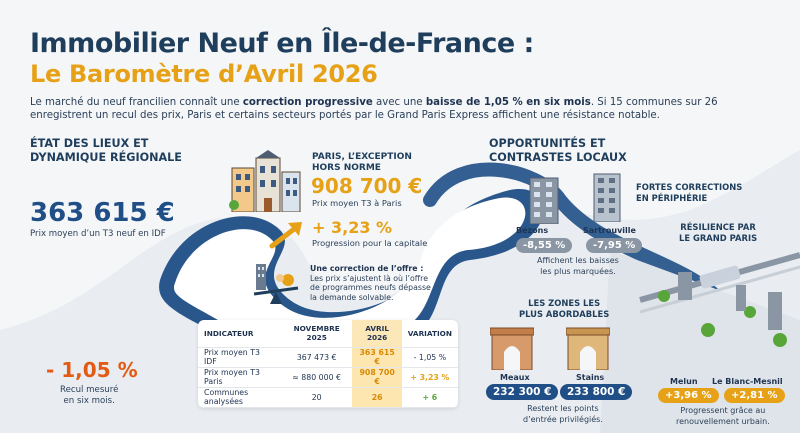 The height and width of the screenshot is (433, 800). Describe the element at coordinates (265, 181) in the screenshot. I see `paris-buildings-illustration` at that location.